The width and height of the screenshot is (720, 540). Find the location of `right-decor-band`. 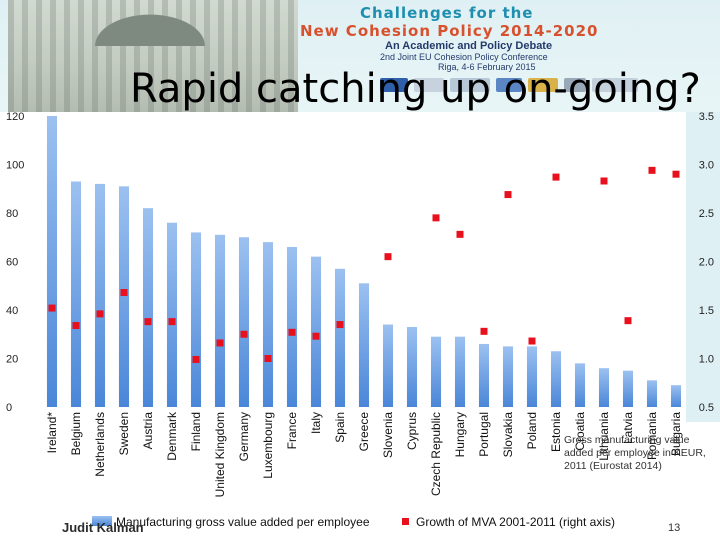

right-decor-band is located at coordinates (703, 267).